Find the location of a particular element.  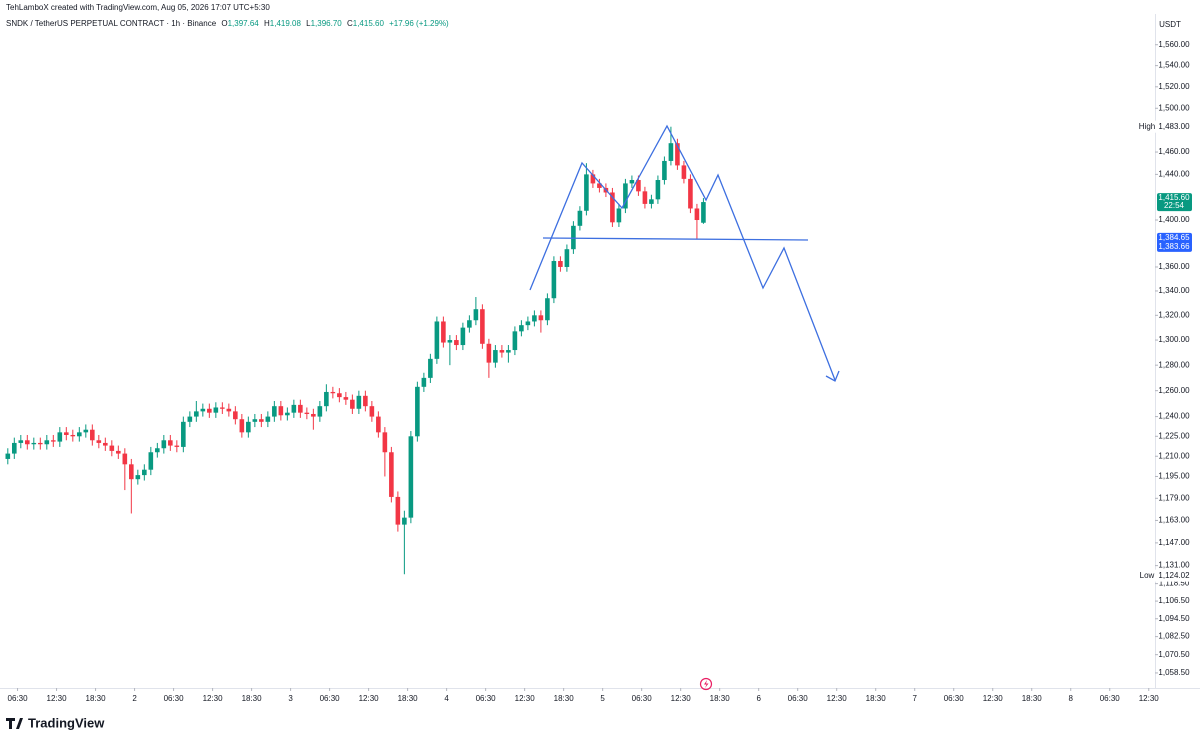

y-tick-label: 1,163.00 is located at coordinates (1174, 520).